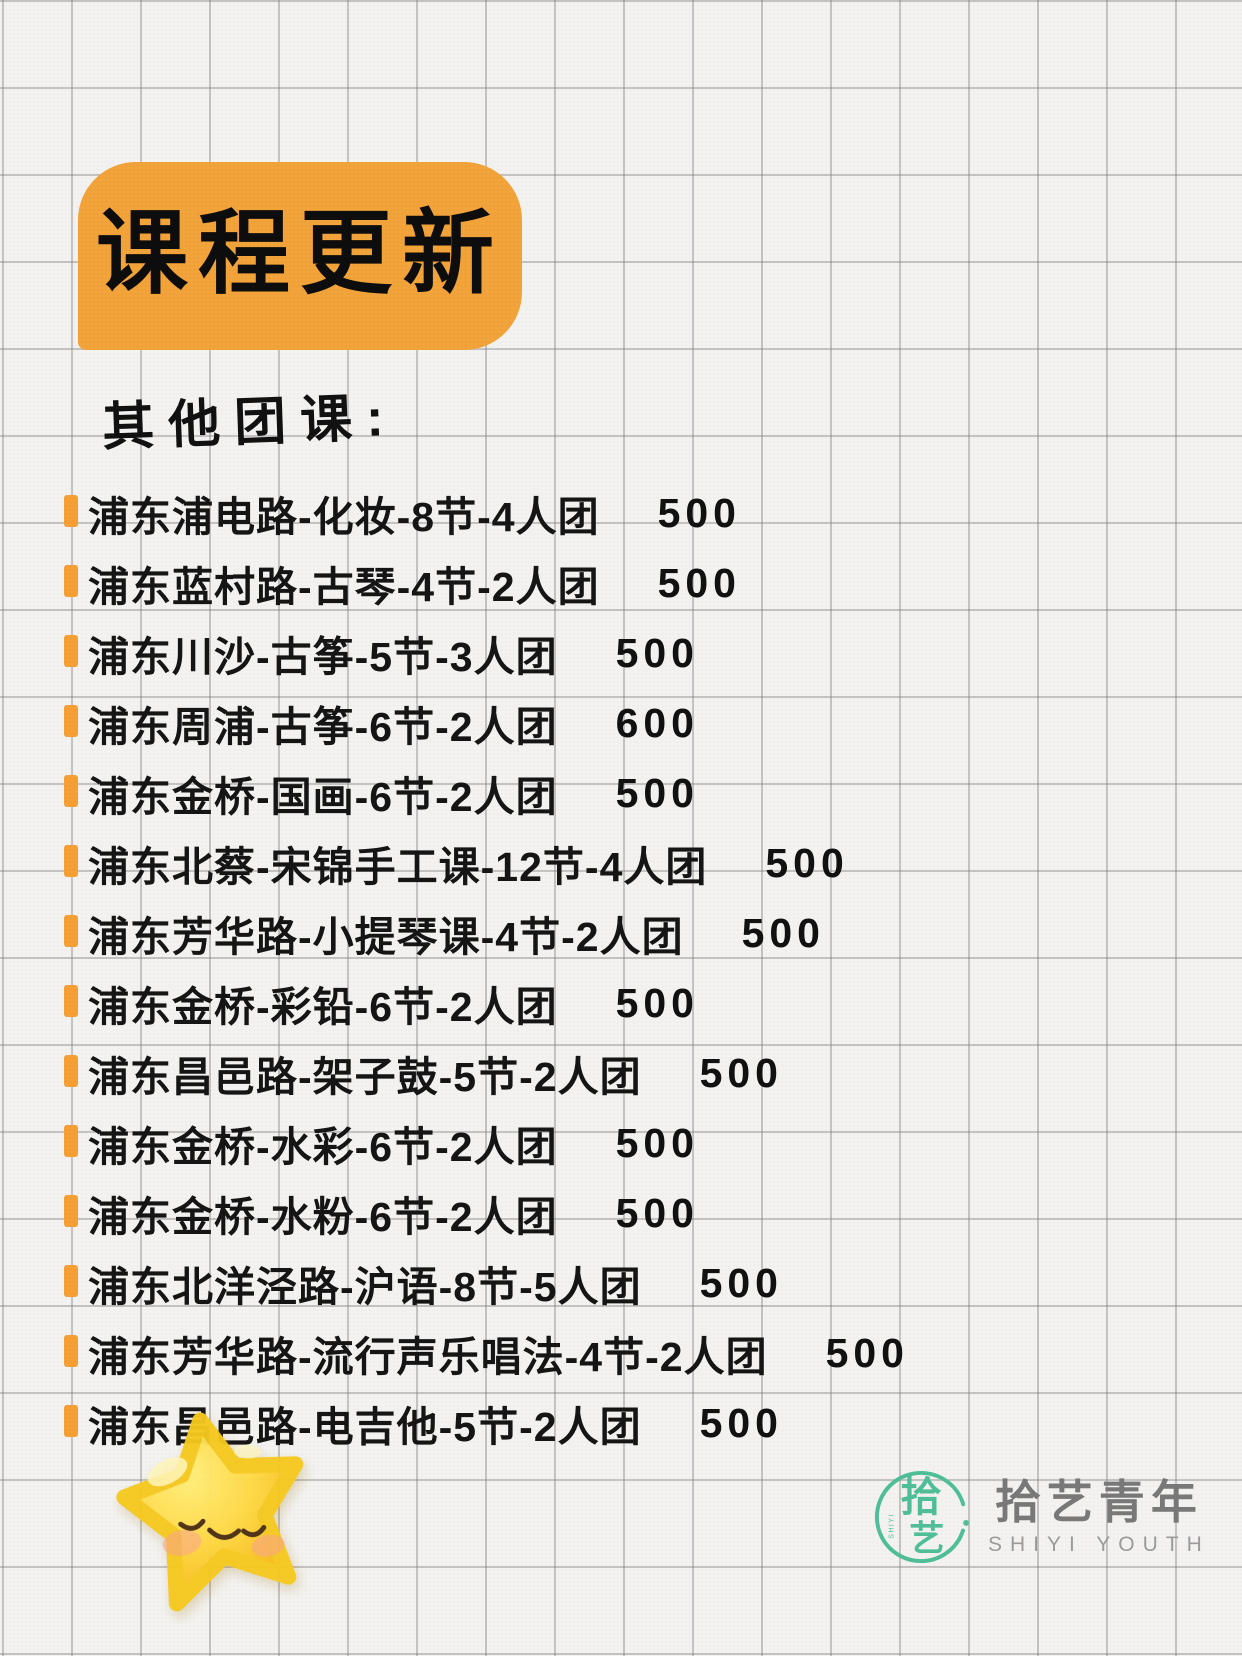 This screenshot has width=1242, height=1656. I want to click on course-row: 浦东金桥-国画-6节-2人团 500, so click(639, 793).